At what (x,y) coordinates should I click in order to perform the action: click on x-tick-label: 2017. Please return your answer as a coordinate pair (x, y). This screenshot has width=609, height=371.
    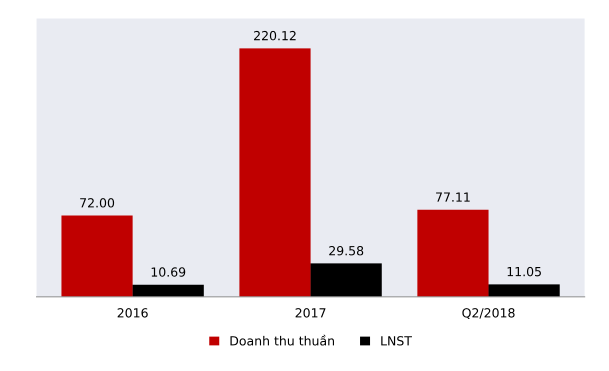
    Looking at the image, I should click on (311, 313).